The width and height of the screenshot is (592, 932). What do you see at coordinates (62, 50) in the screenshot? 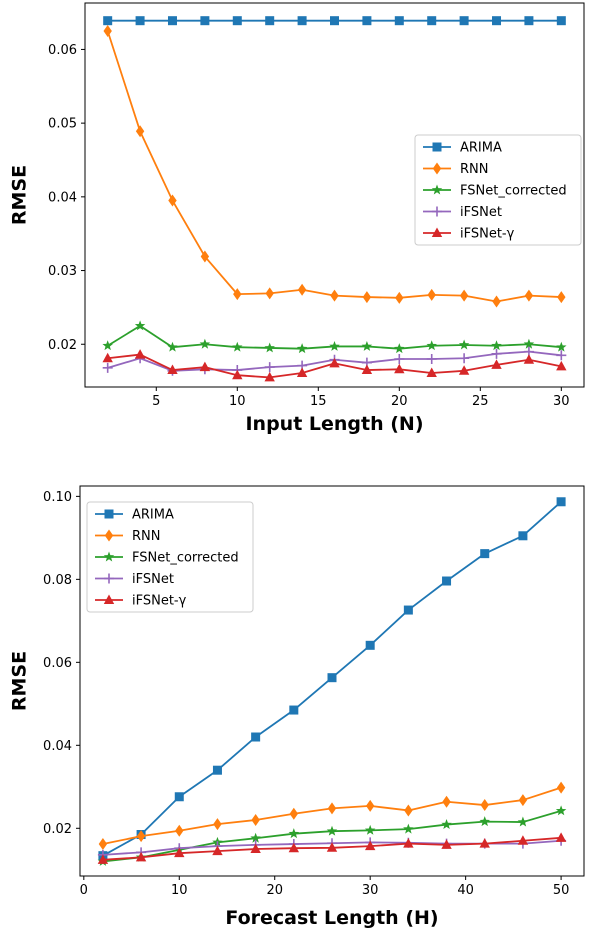
I see `y-tick-label-4: 0.06` at bounding box center [62, 50].